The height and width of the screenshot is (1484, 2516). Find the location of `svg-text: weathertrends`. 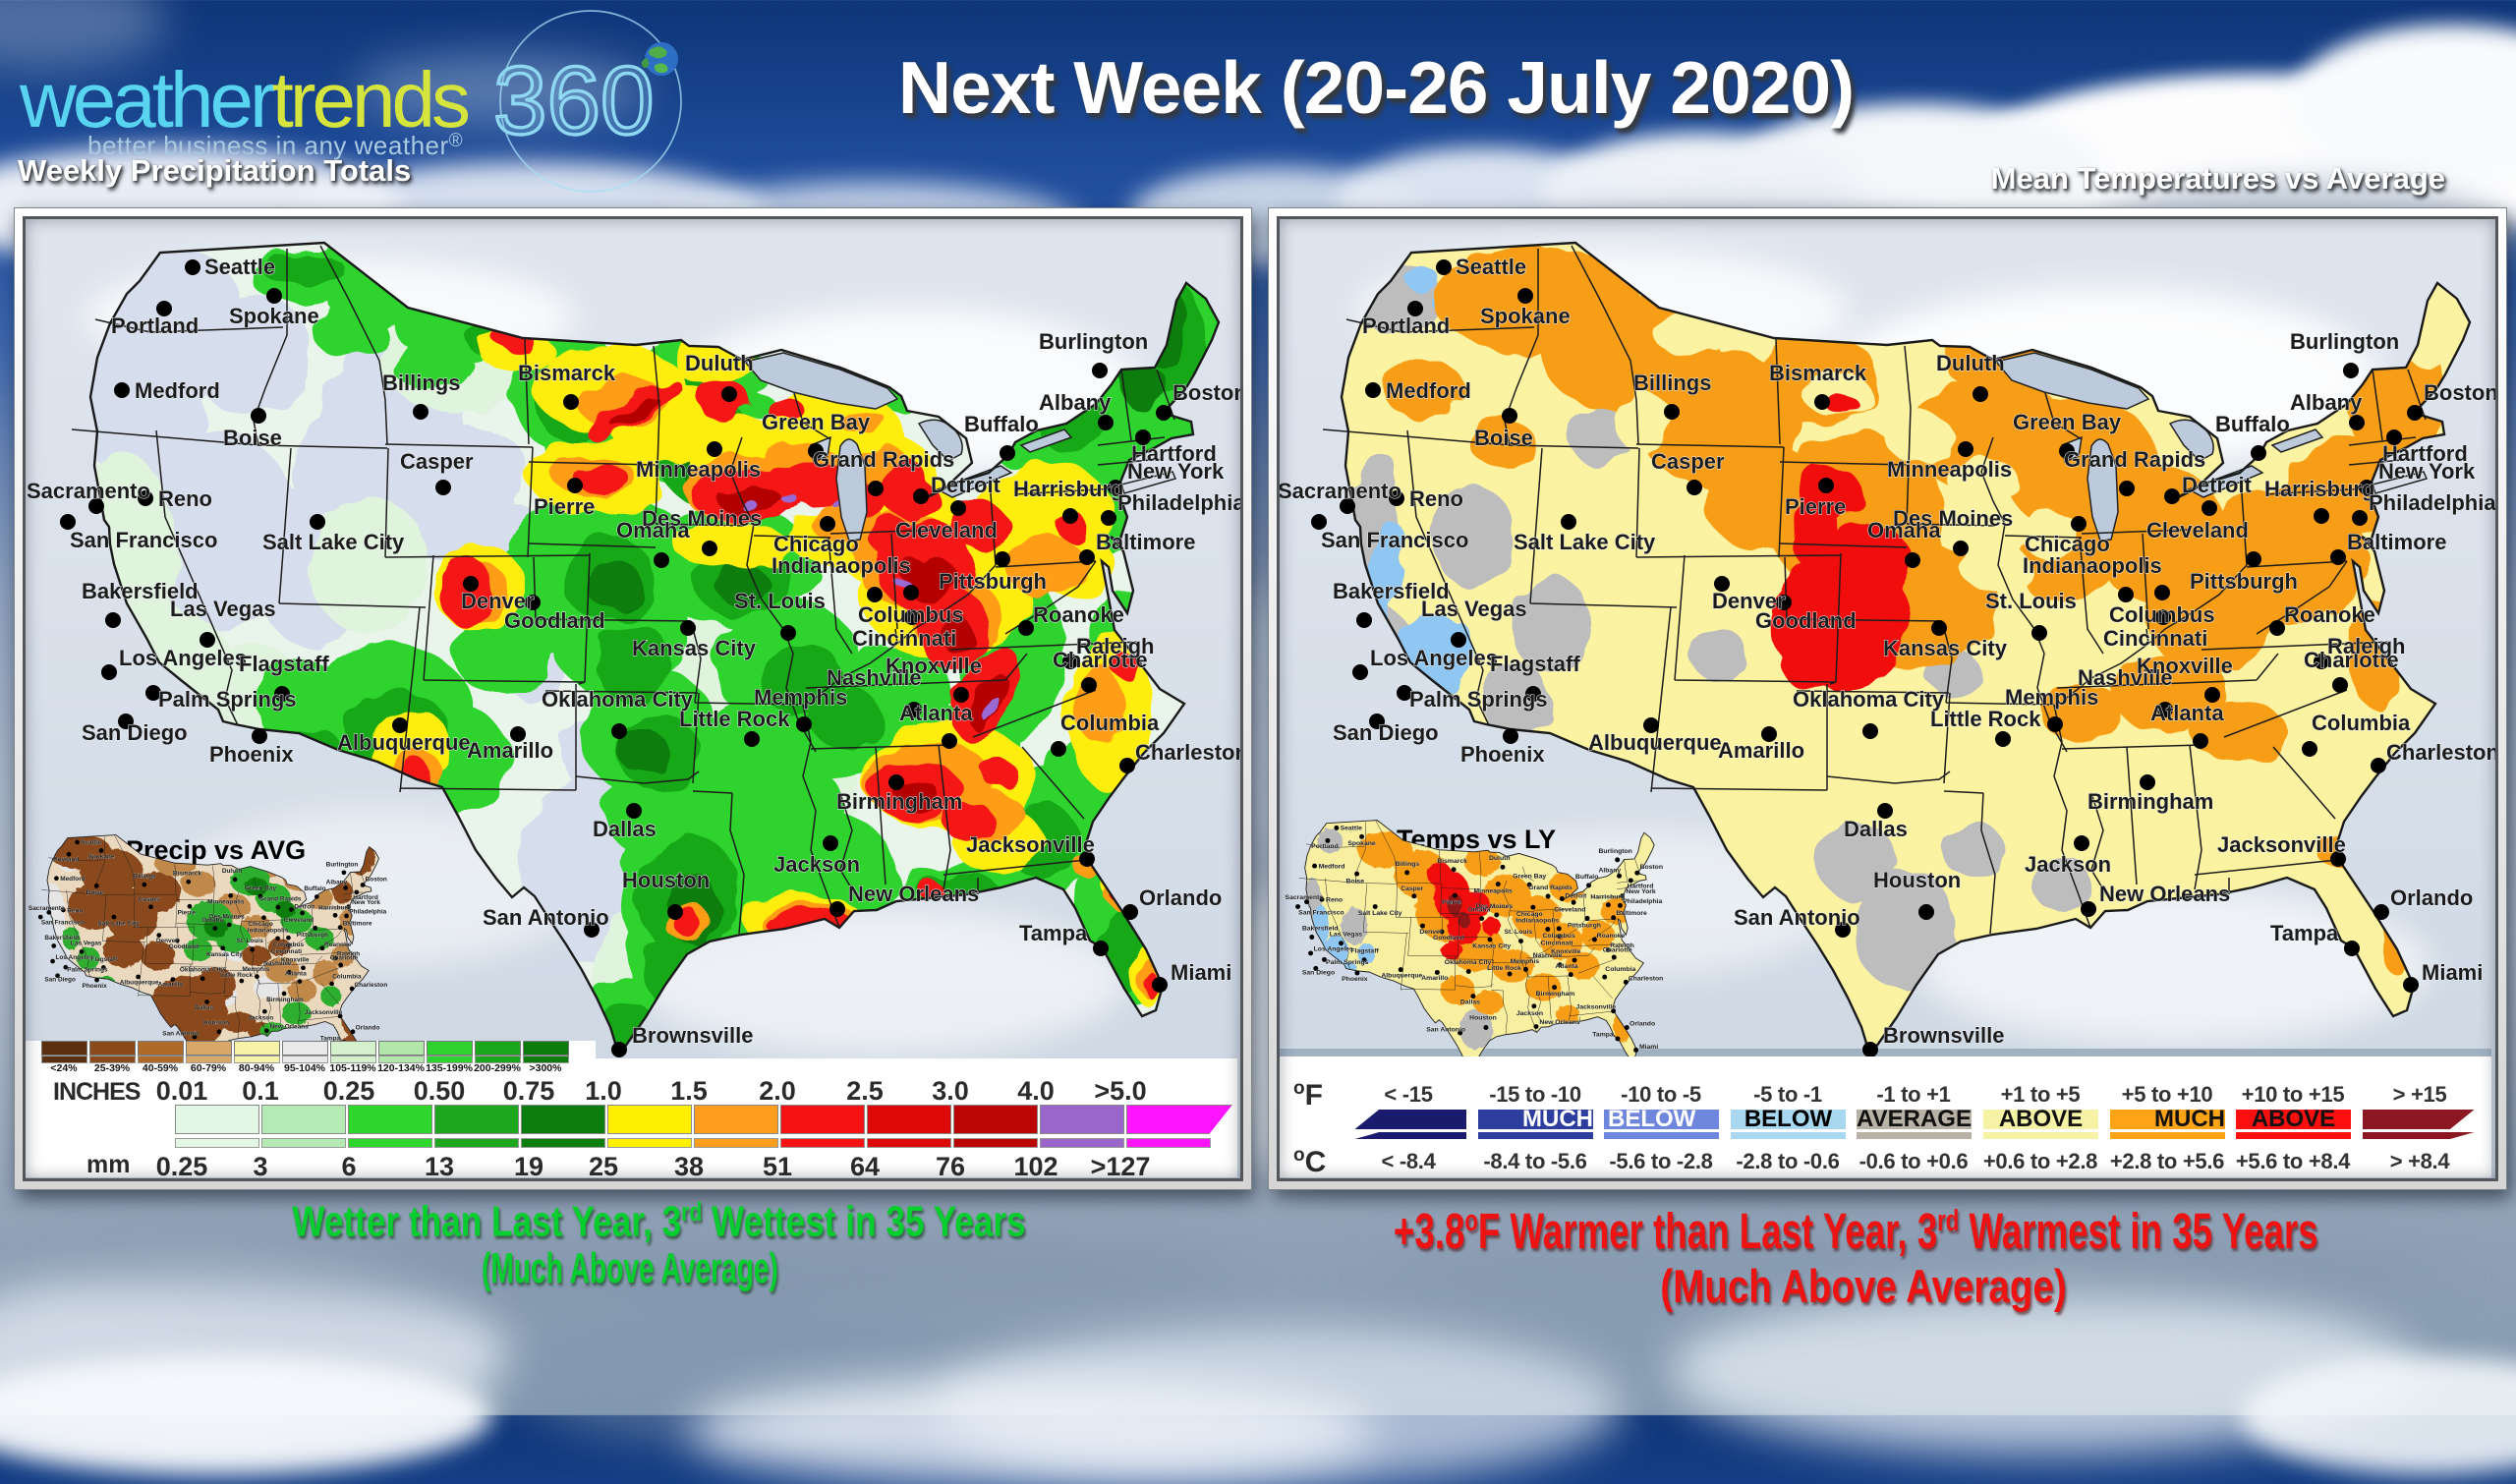

svg-text: weathertrends is located at coordinates (244, 99).